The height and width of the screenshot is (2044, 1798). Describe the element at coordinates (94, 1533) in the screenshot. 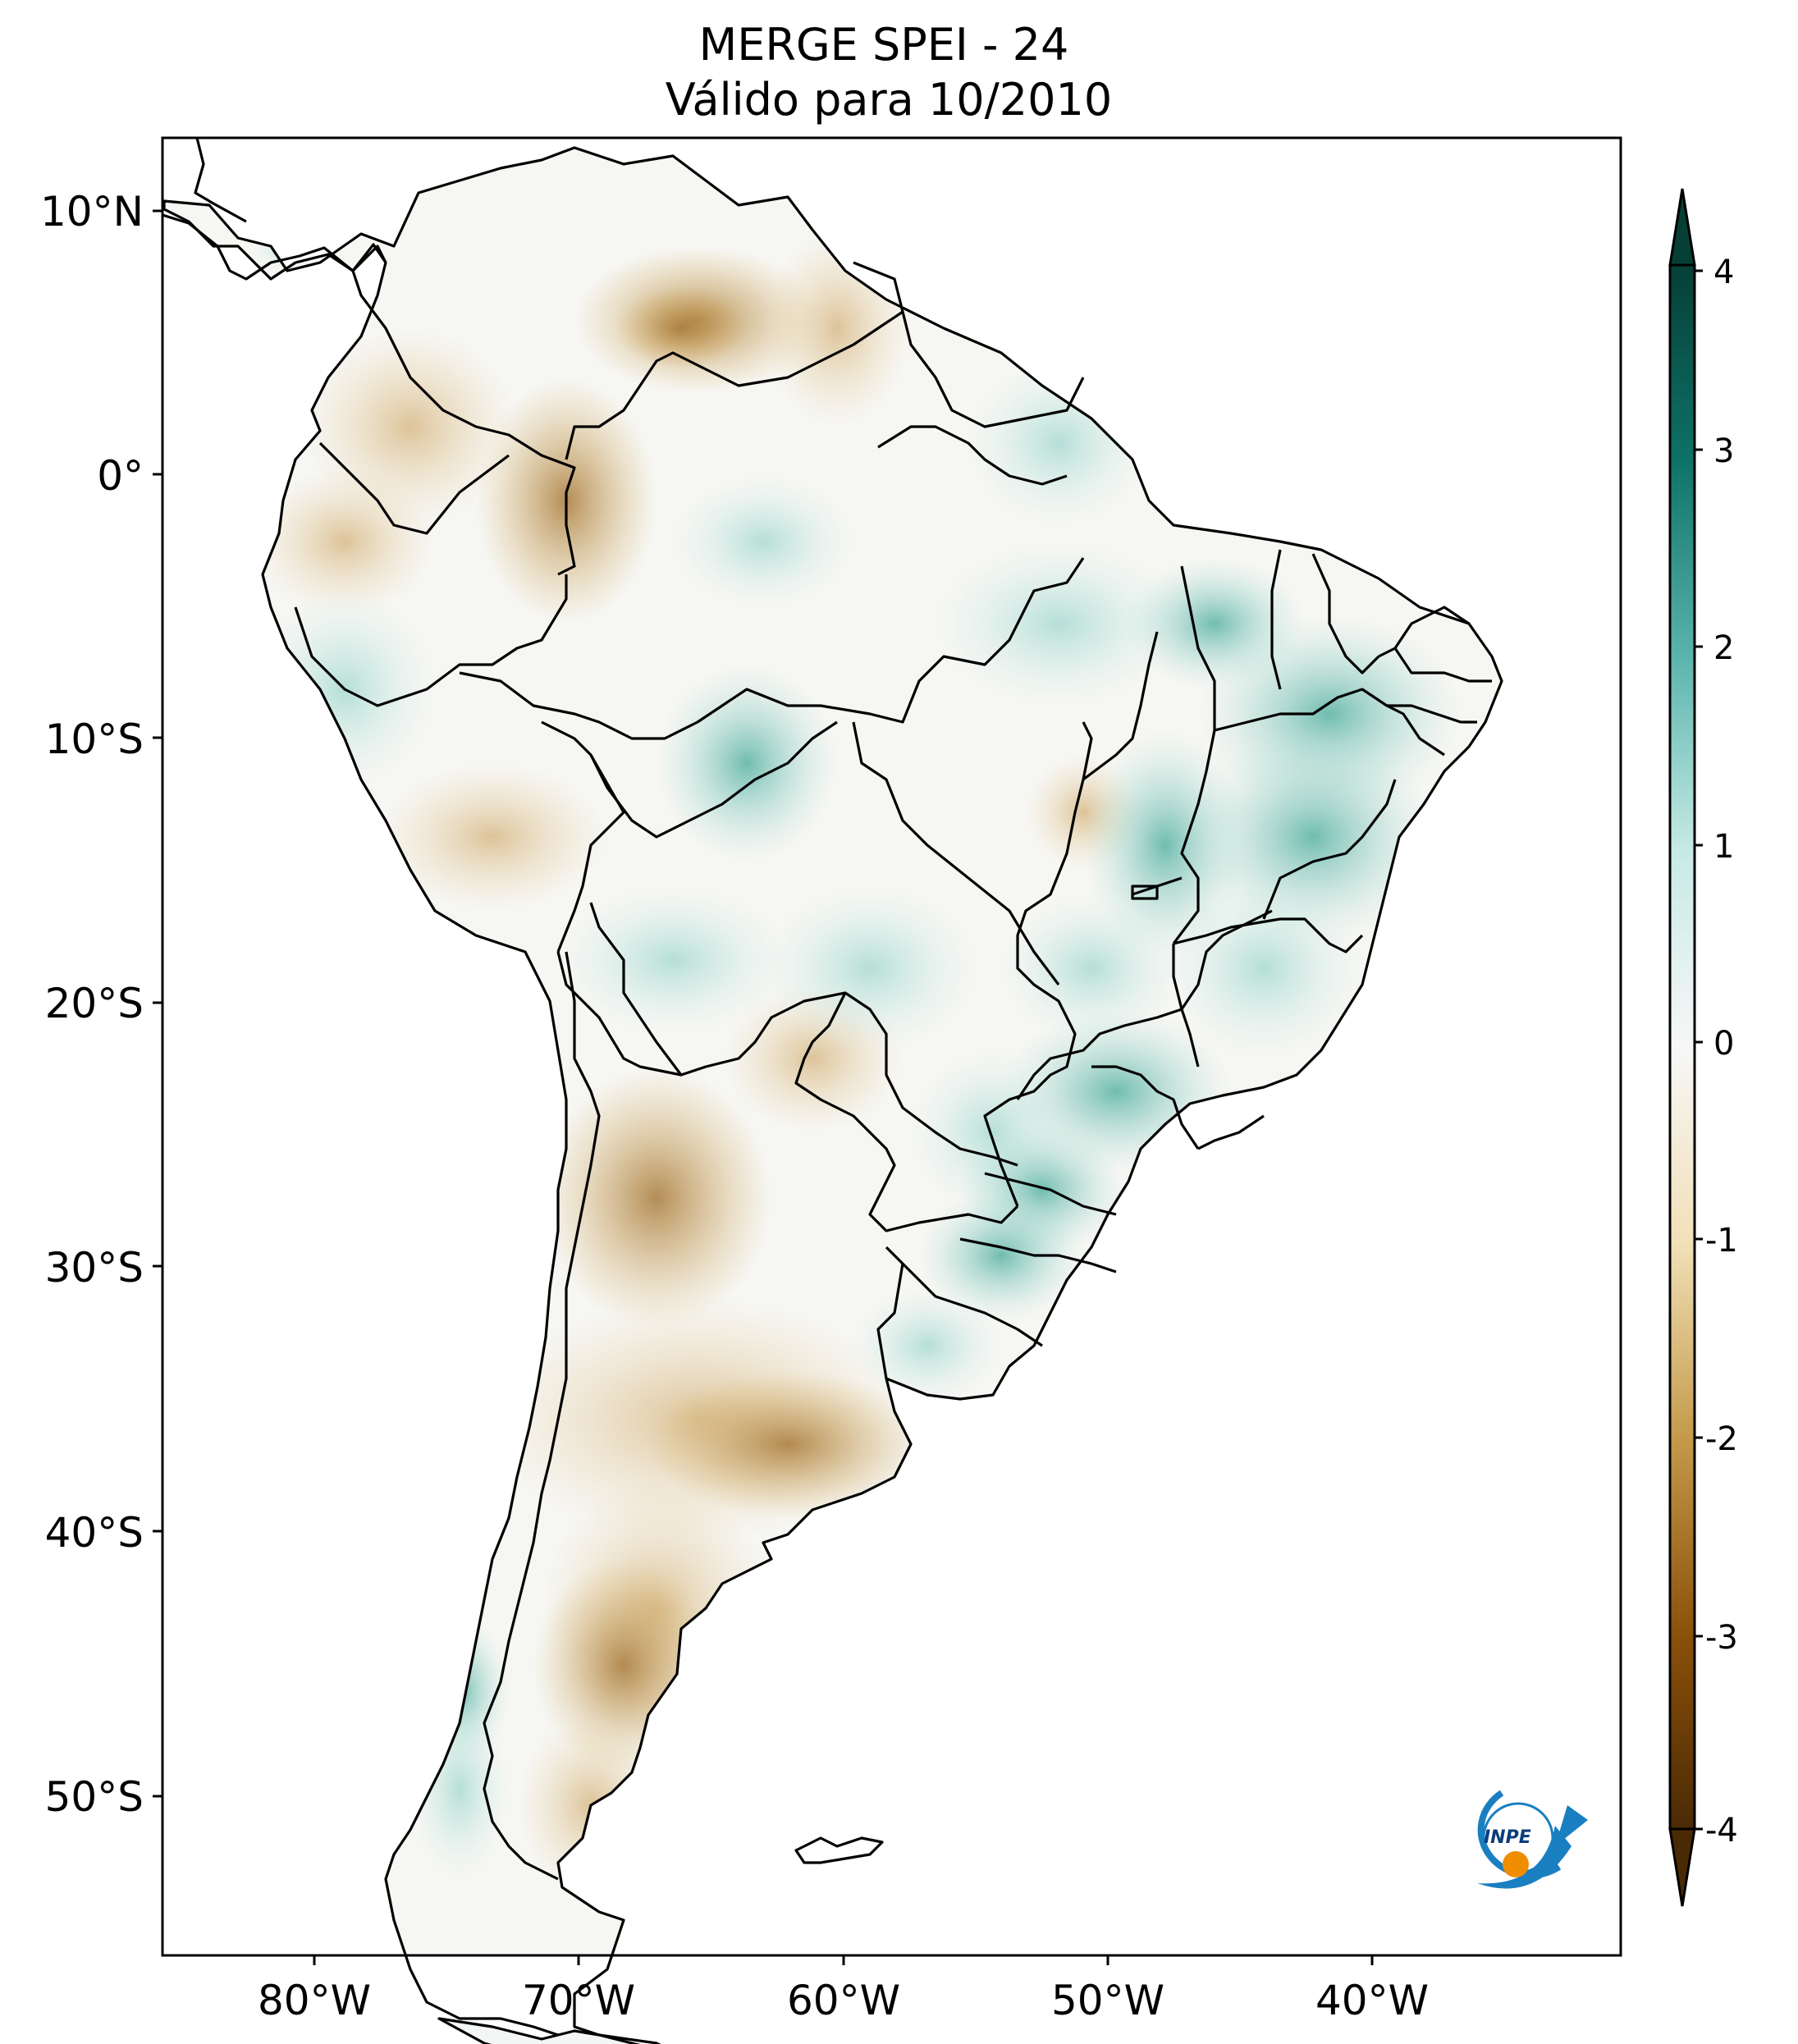

I see `lat-label: 40°S` at that location.